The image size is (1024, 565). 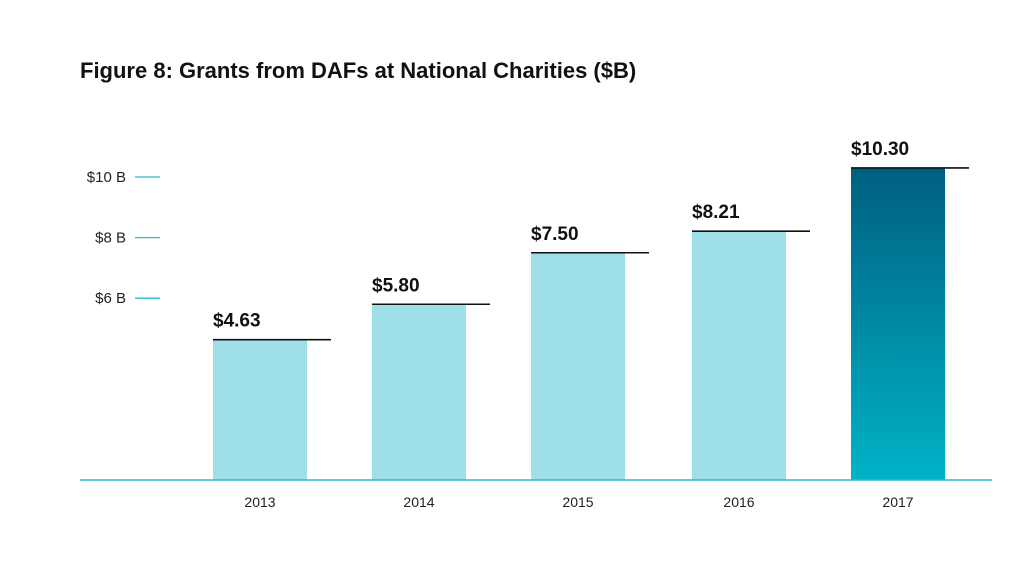 I want to click on y-axis: $6 B $8 B $10 B, so click(x=123, y=238).